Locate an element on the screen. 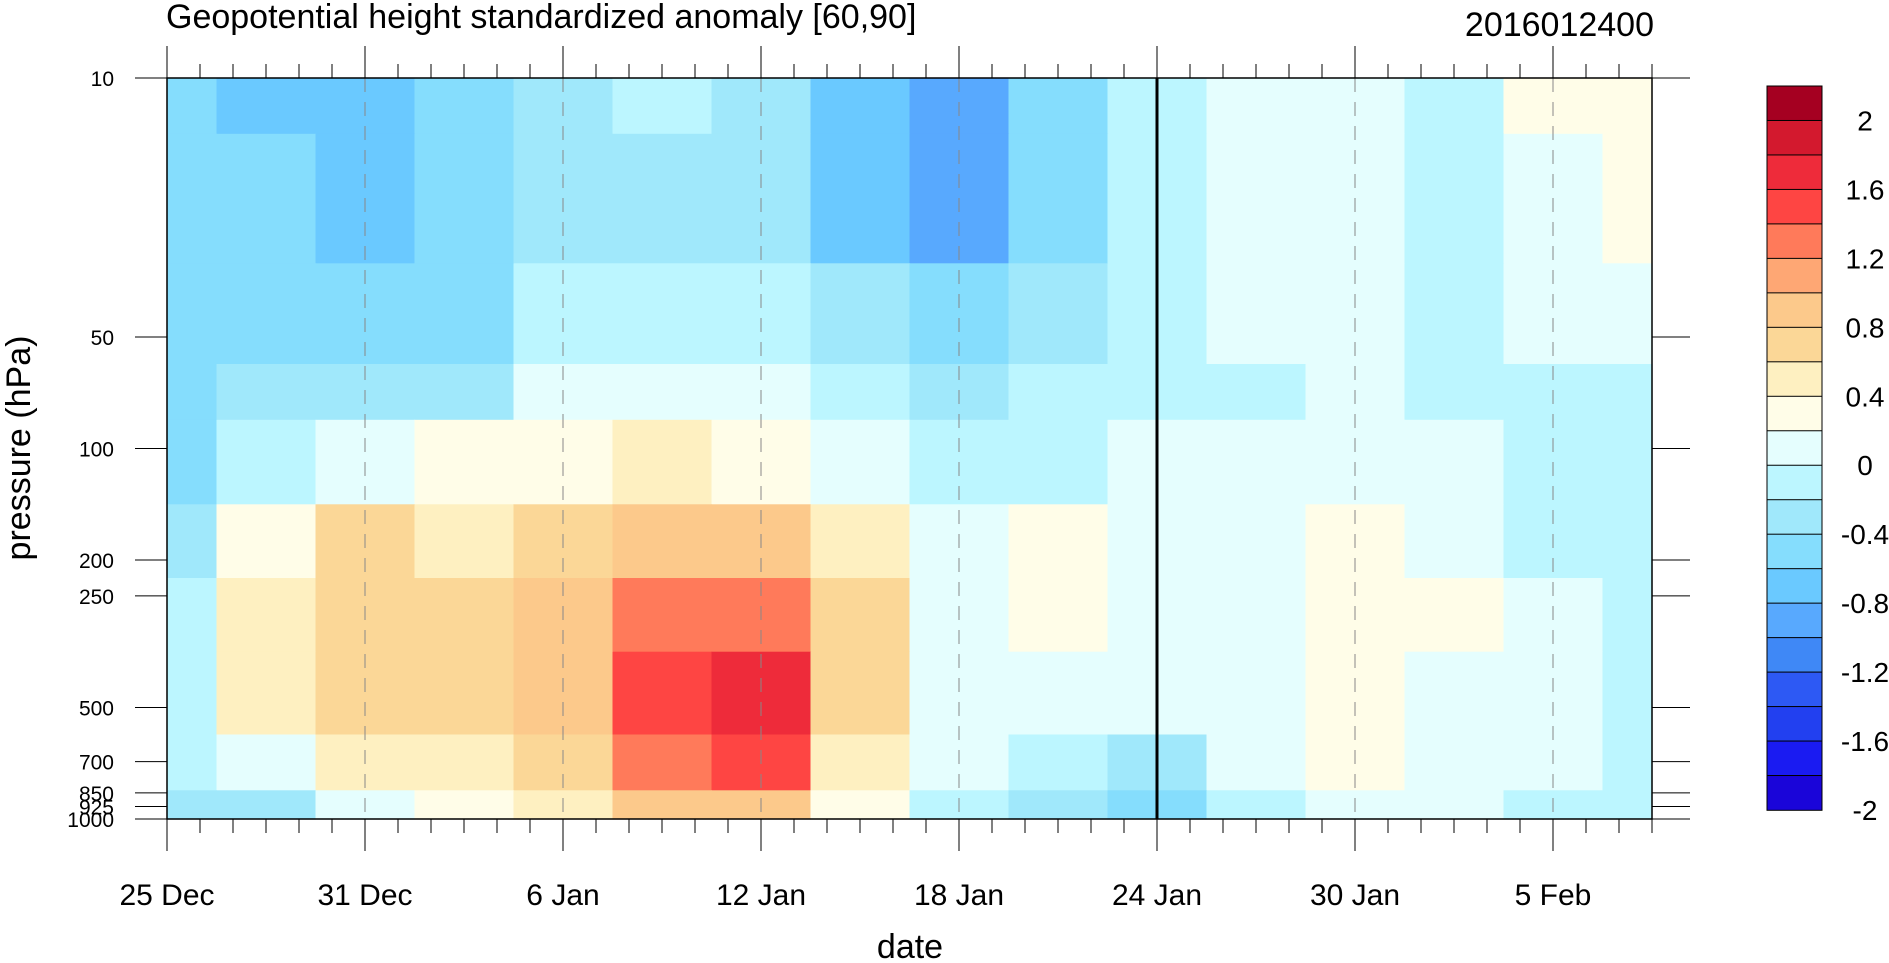 The image size is (1889, 963). colorbar-label: -2 is located at coordinates (1865, 810).